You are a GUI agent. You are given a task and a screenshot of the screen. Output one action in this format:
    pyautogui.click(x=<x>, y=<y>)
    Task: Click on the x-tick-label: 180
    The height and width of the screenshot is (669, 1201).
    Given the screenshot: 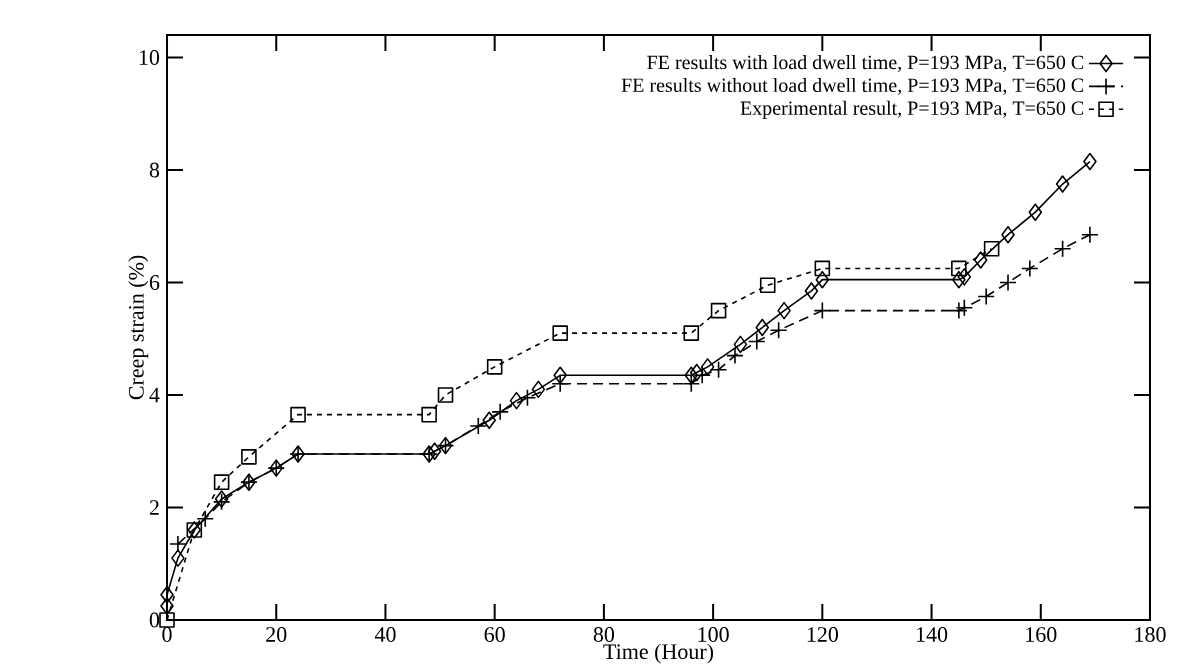 What is the action you would take?
    pyautogui.click(x=1150, y=634)
    